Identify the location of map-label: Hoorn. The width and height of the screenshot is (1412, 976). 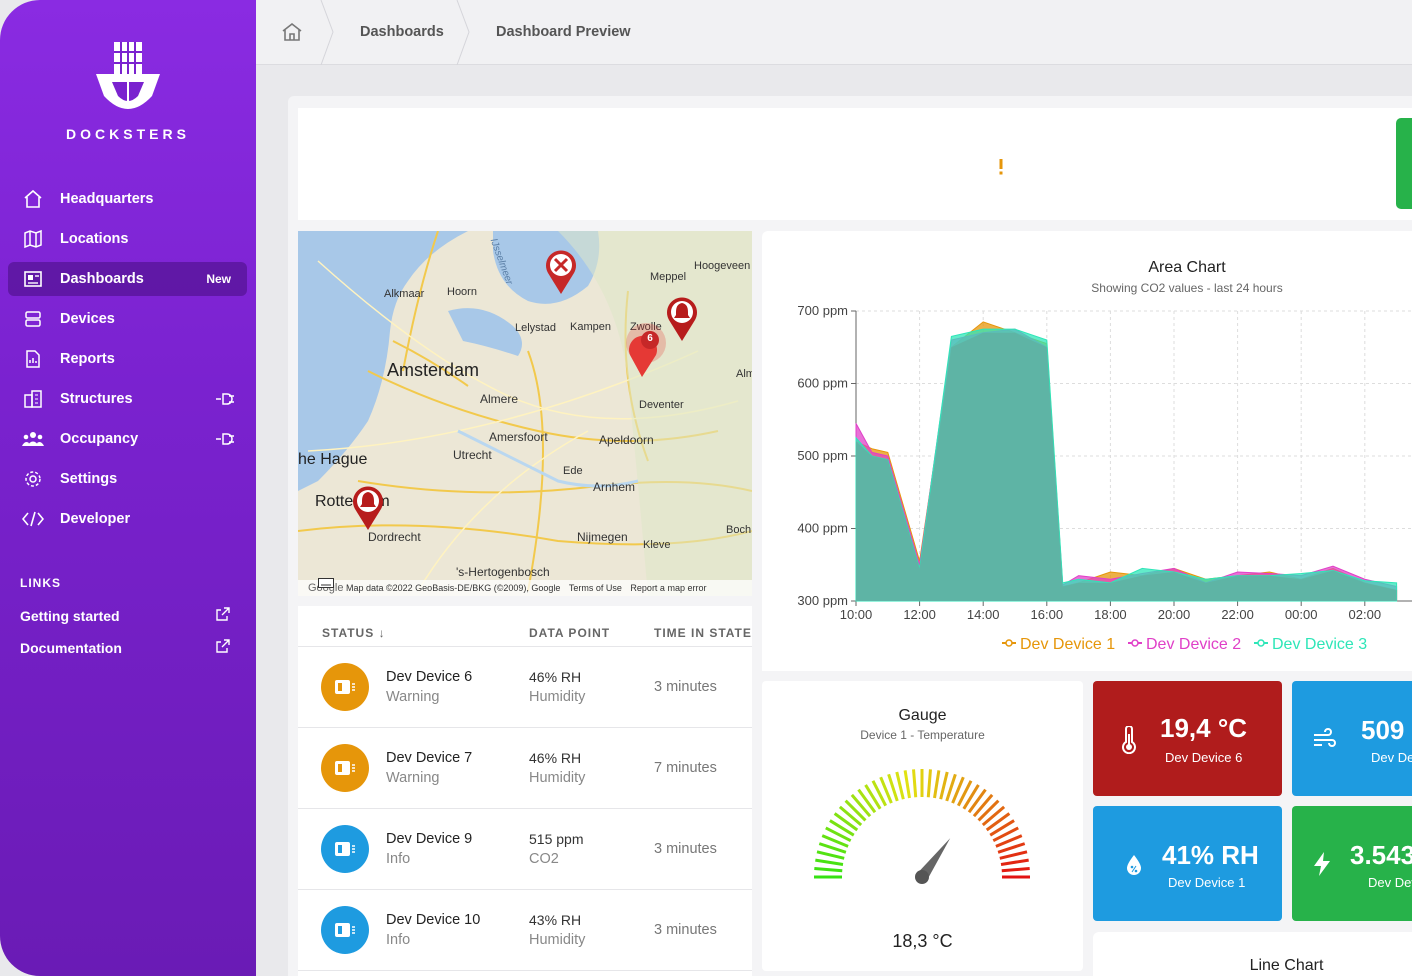
(462, 292).